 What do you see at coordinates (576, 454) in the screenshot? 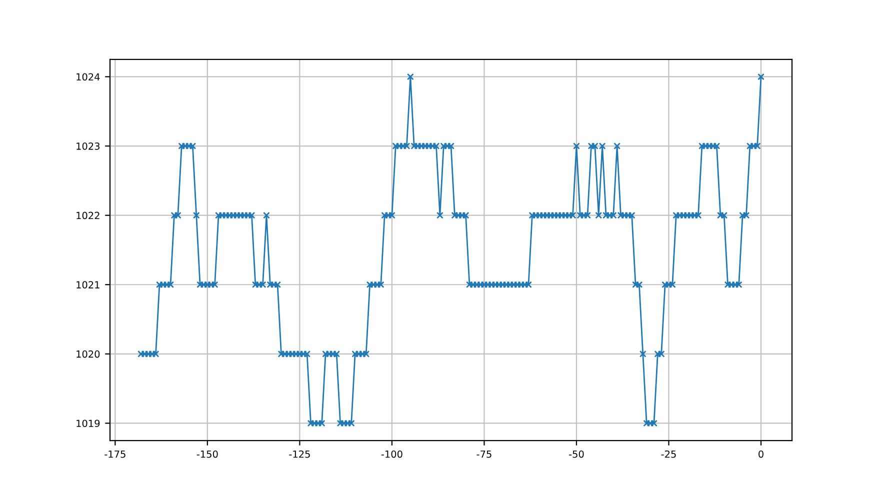
I see `x-tick-label: -50` at bounding box center [576, 454].